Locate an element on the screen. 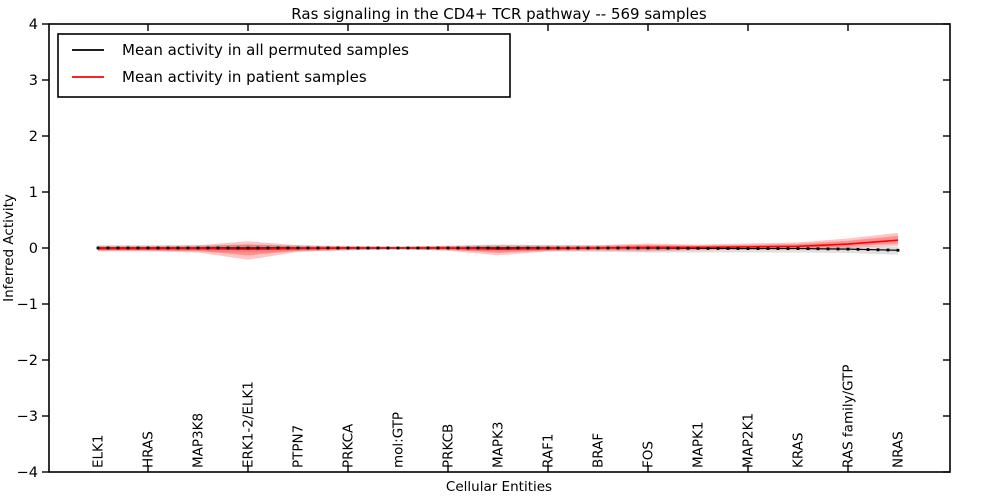 This screenshot has width=1000, height=504. x-category-label: MAPK1 is located at coordinates (699, 445).